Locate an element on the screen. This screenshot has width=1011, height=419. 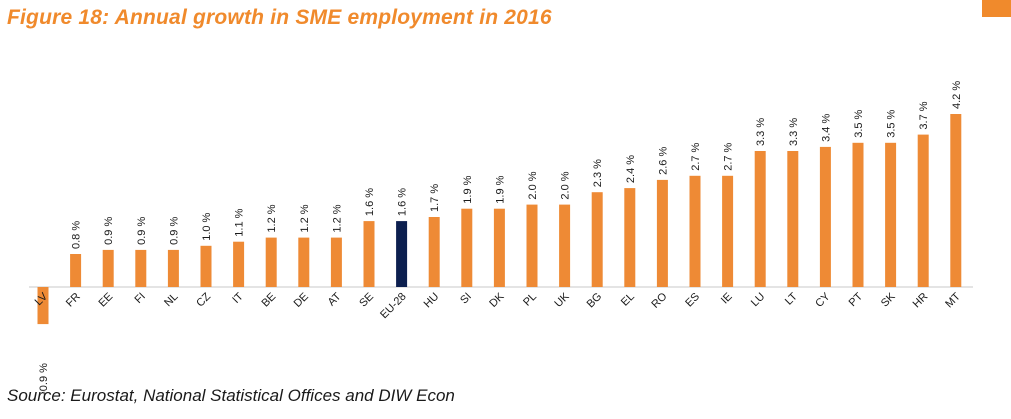
value-label-hr: 3.7 % is located at coordinates (924, 115).